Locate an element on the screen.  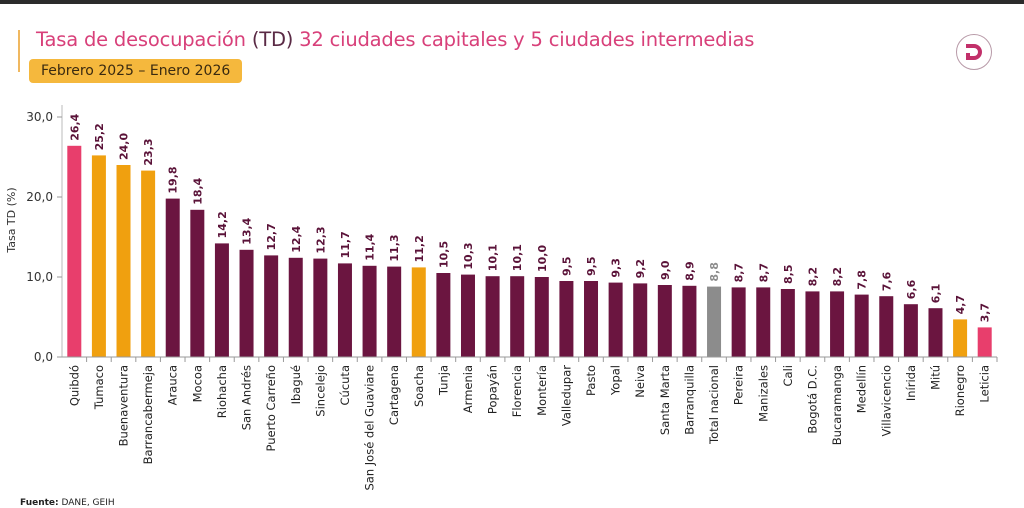
data-label-13: 11,3 is located at coordinates (394, 247).